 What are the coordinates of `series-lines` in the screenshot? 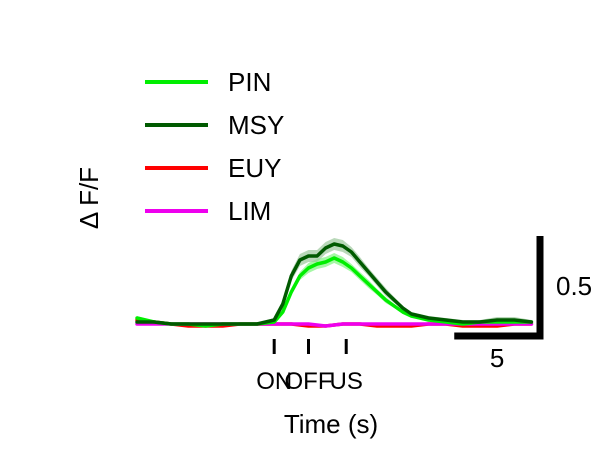 It's located at (334, 285).